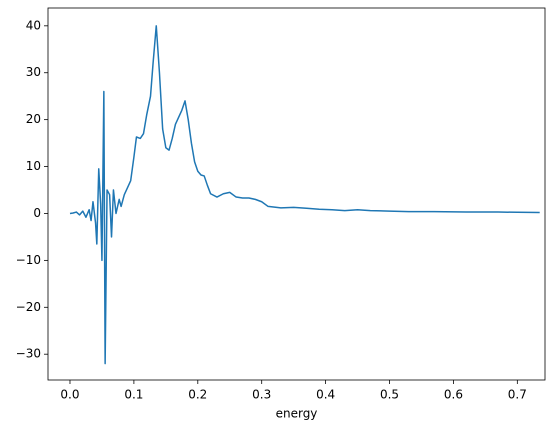 This screenshot has height=432, width=554. I want to click on x-tick-label: 0.6, so click(453, 395).